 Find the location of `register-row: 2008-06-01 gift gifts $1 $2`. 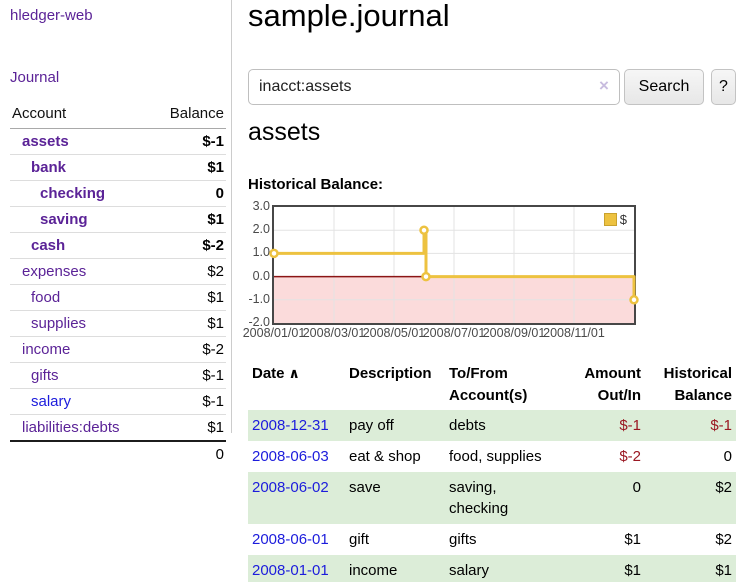

register-row: 2008-06-01 gift gifts $1 $2 is located at coordinates (492, 539).